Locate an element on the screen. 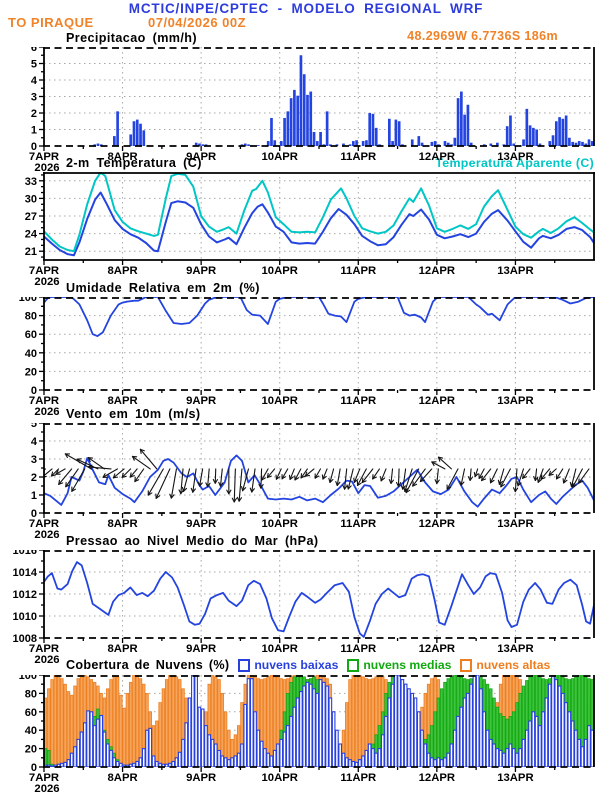 The height and width of the screenshot is (792, 612). legend-high-clouds-label: nuvens altas is located at coordinates (513, 665).